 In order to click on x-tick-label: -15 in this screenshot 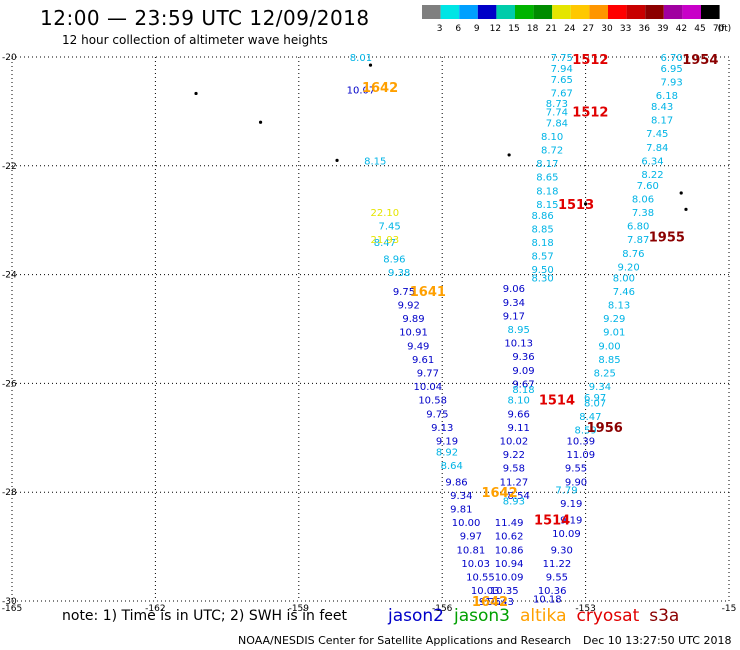, I will do `click(729, 609)`.